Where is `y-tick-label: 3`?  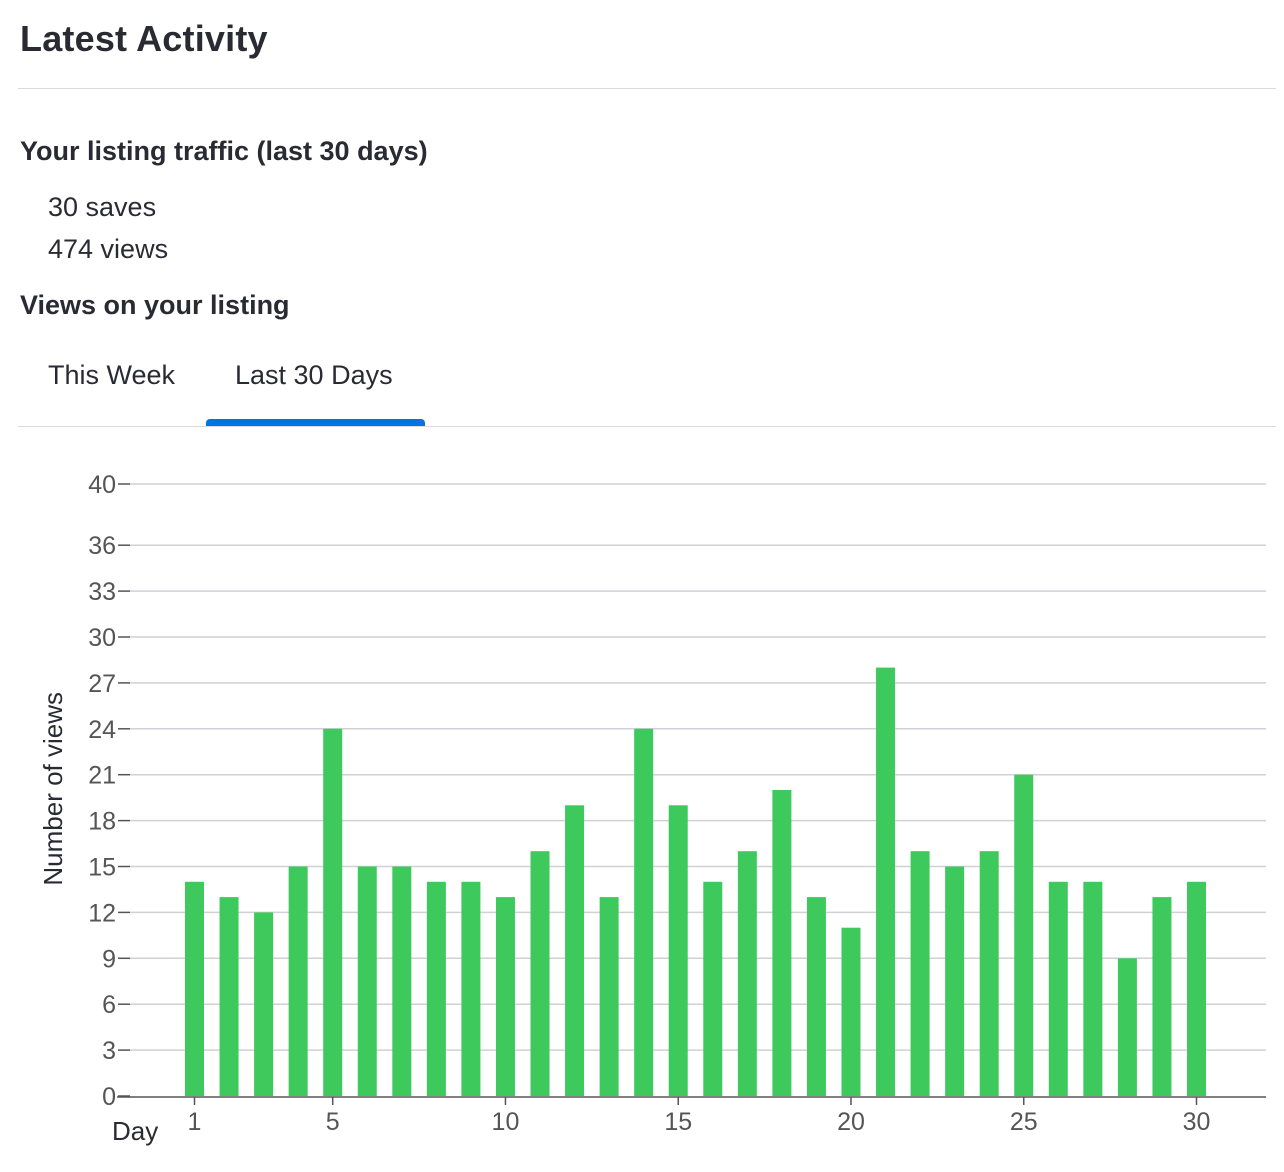
y-tick-label: 3 is located at coordinates (109, 1051).